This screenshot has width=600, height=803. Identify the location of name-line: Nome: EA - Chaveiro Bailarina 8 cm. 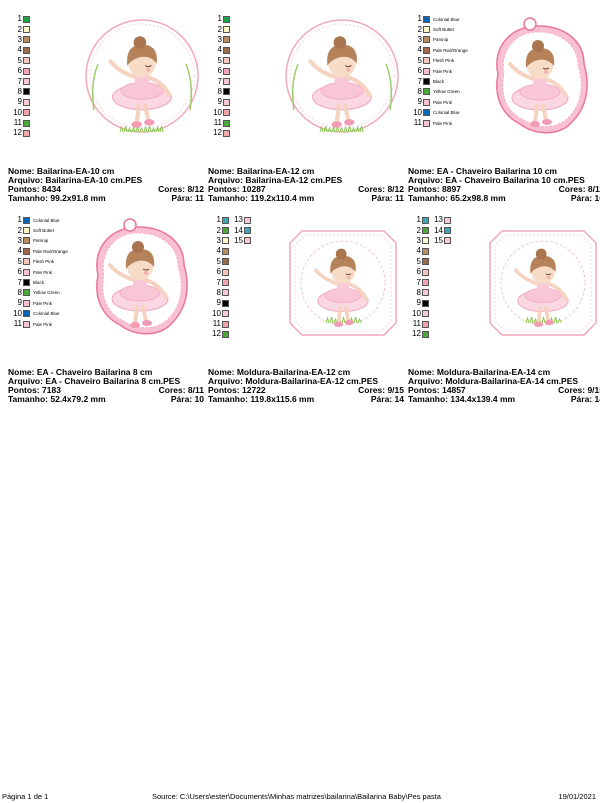
(106, 372).